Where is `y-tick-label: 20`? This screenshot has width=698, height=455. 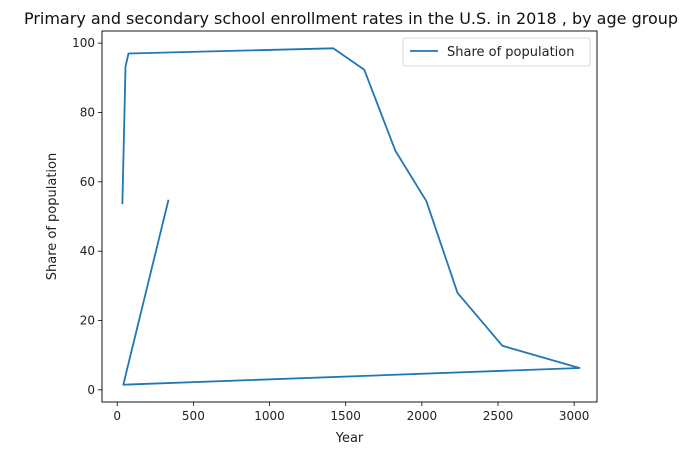
y-tick-label: 20 is located at coordinates (87, 321).